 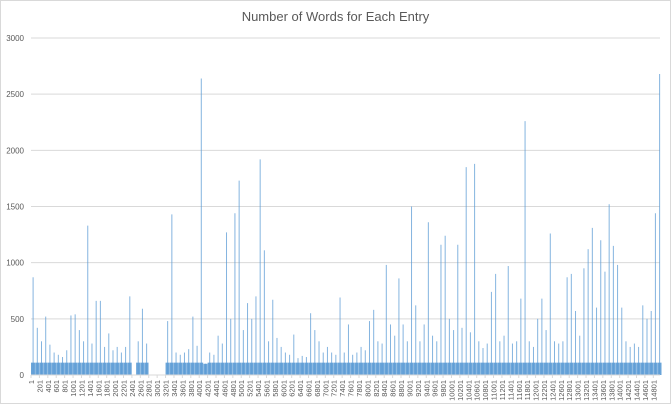 What do you see at coordinates (15, 94) in the screenshot?
I see `y-tick-label: 2500` at bounding box center [15, 94].